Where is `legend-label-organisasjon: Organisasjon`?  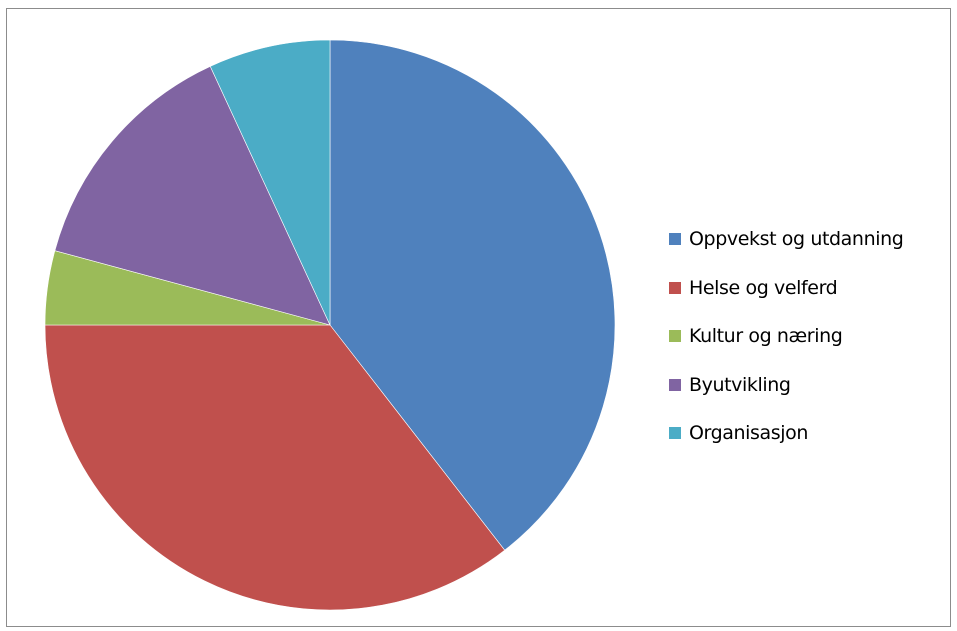 legend-label-organisasjon: Organisasjon is located at coordinates (749, 433).